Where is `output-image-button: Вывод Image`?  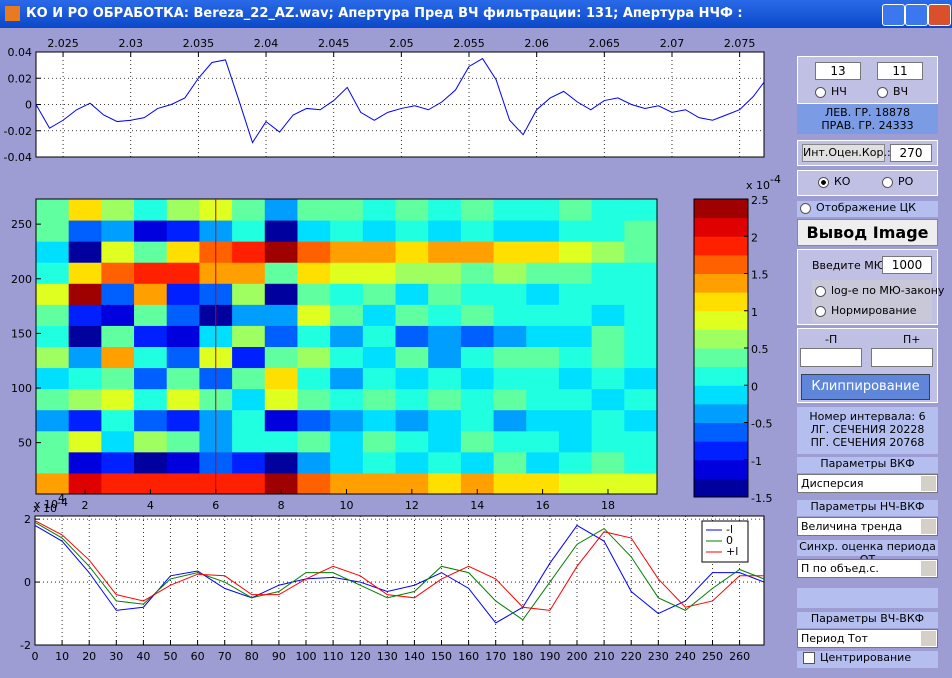 output-image-button: Вывод Image is located at coordinates (867, 232).